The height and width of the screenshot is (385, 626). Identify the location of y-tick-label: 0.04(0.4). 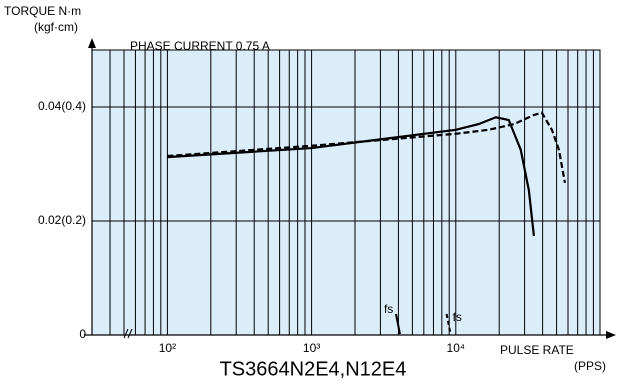
(62, 106).